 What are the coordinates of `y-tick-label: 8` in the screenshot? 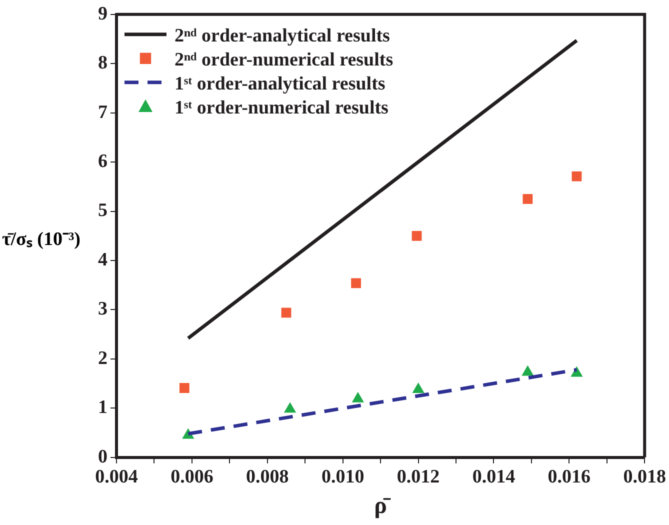 It's located at (103, 63).